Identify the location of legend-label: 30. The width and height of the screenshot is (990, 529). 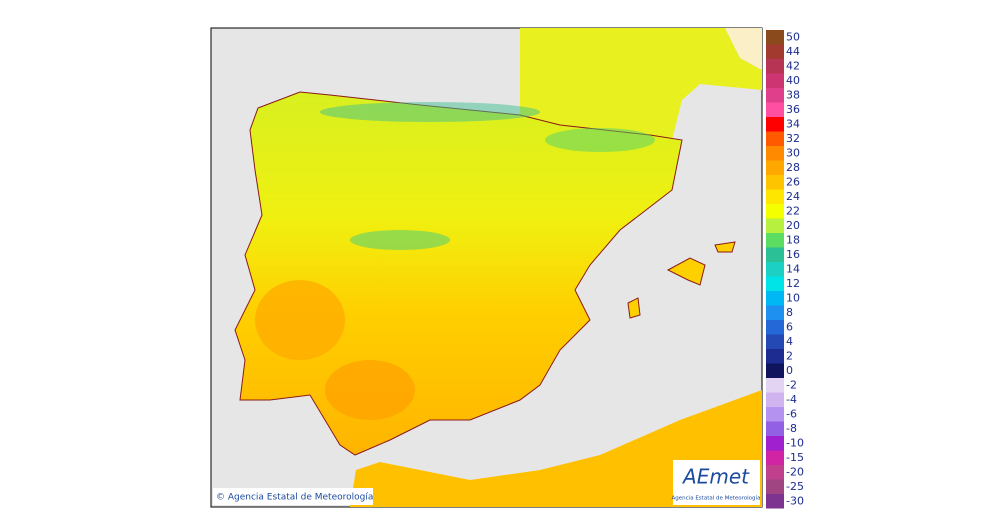
(793, 152).